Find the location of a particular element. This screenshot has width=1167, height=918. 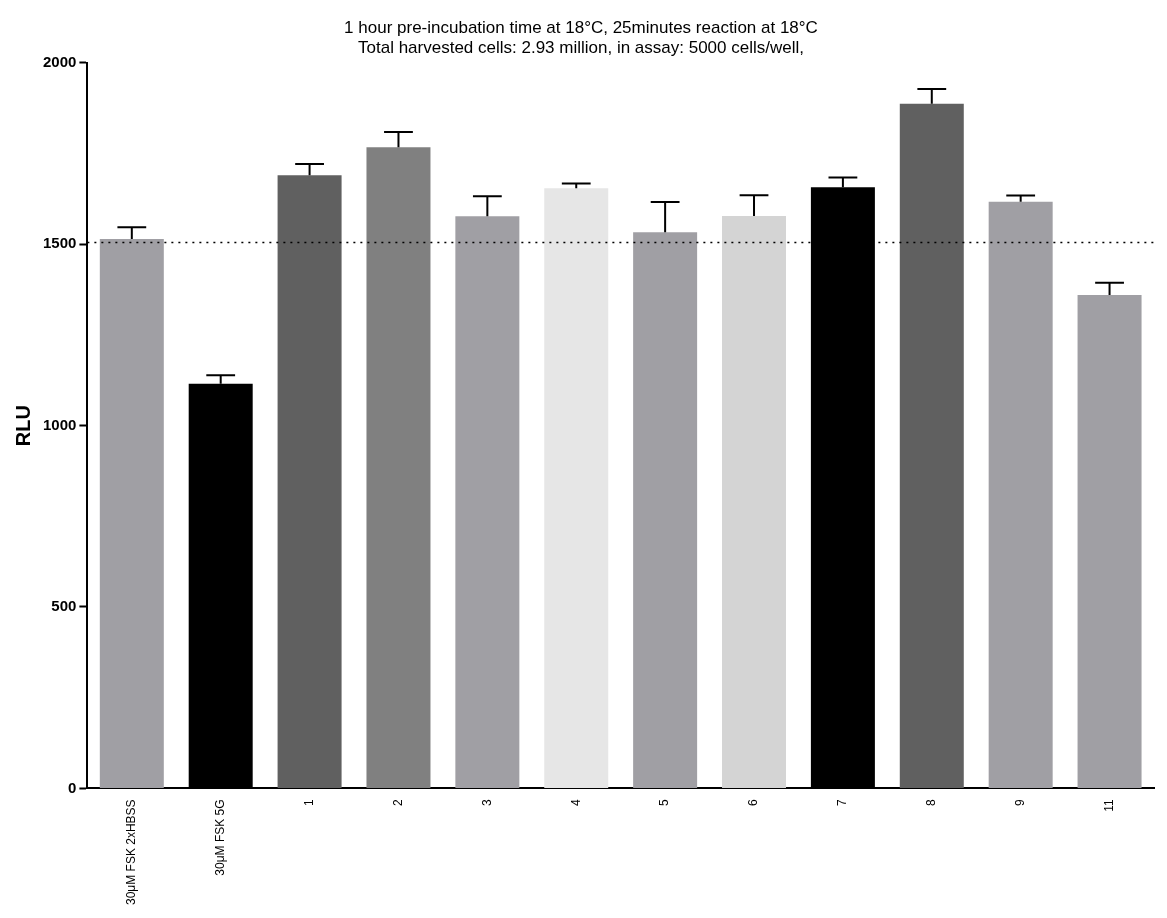

y-tick-label: 1500 is located at coordinates (59, 243).